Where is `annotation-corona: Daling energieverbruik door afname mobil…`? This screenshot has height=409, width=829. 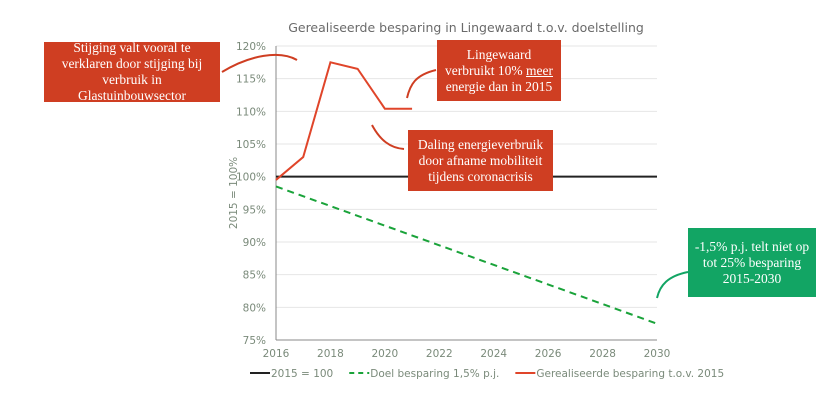 annotation-corona: Daling energieverbruik door afname mobil… is located at coordinates (480, 160).